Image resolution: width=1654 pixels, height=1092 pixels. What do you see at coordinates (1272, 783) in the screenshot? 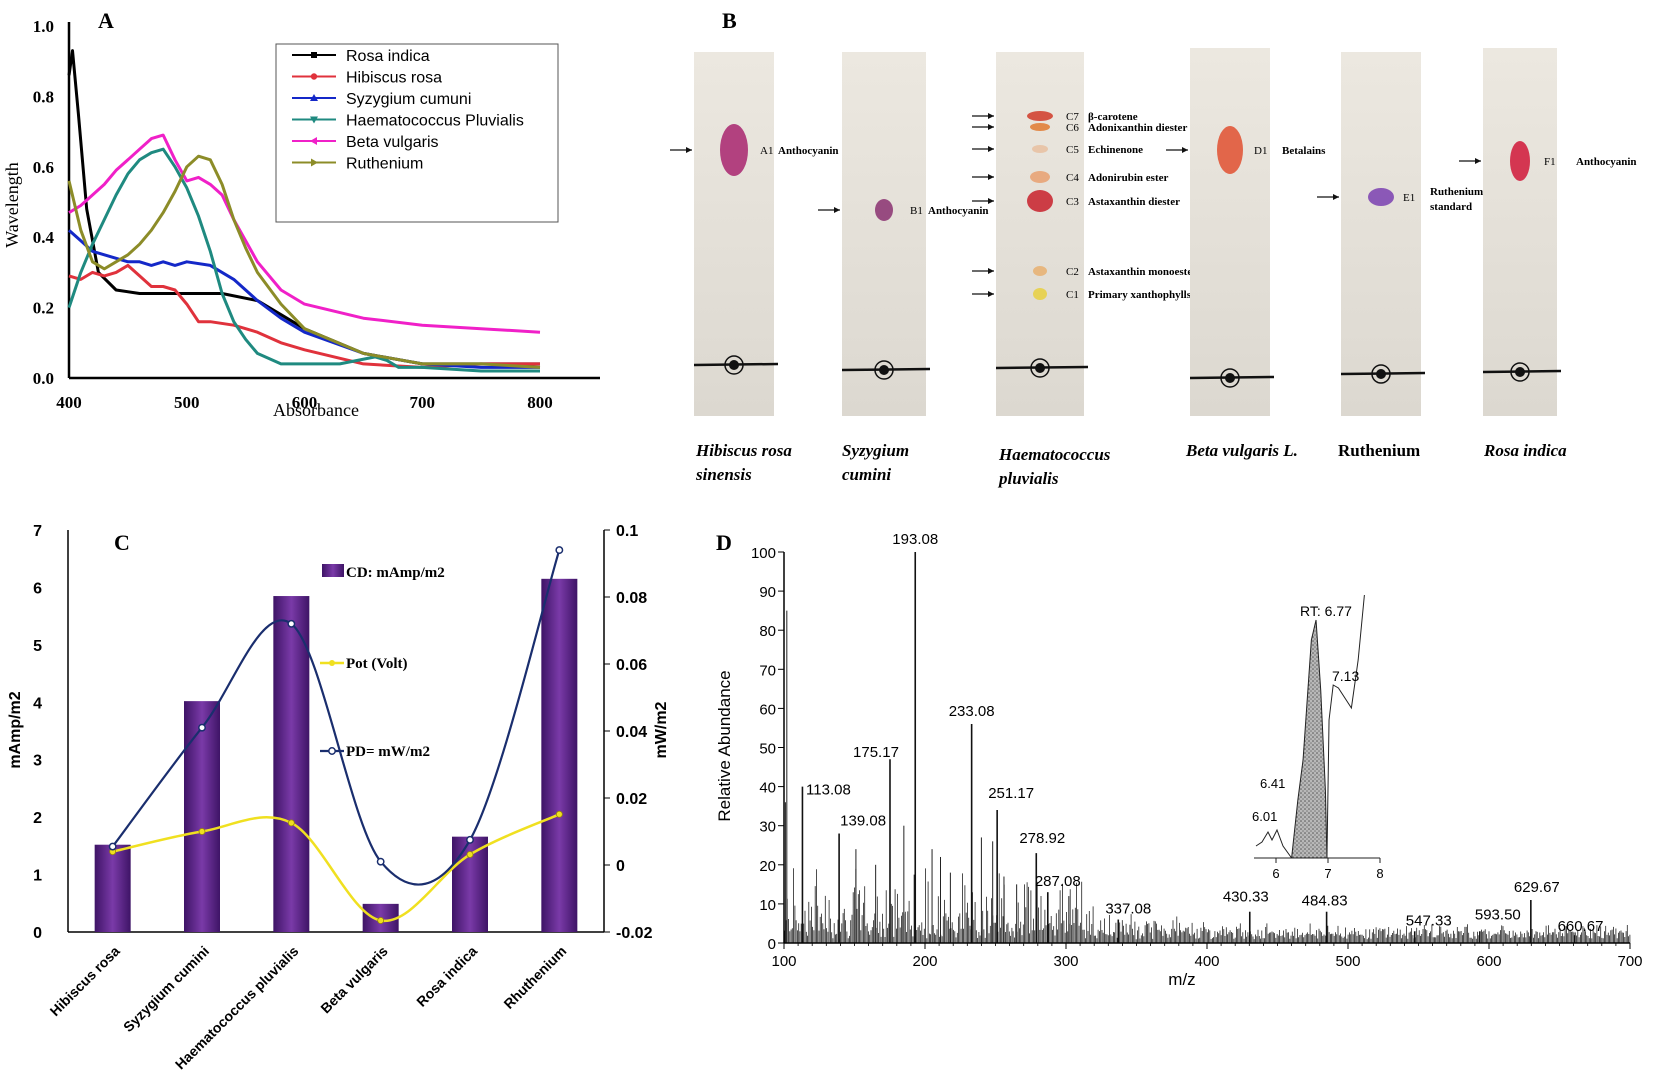
I see `panel-d-inset-label-641: 6.41` at bounding box center [1272, 783].